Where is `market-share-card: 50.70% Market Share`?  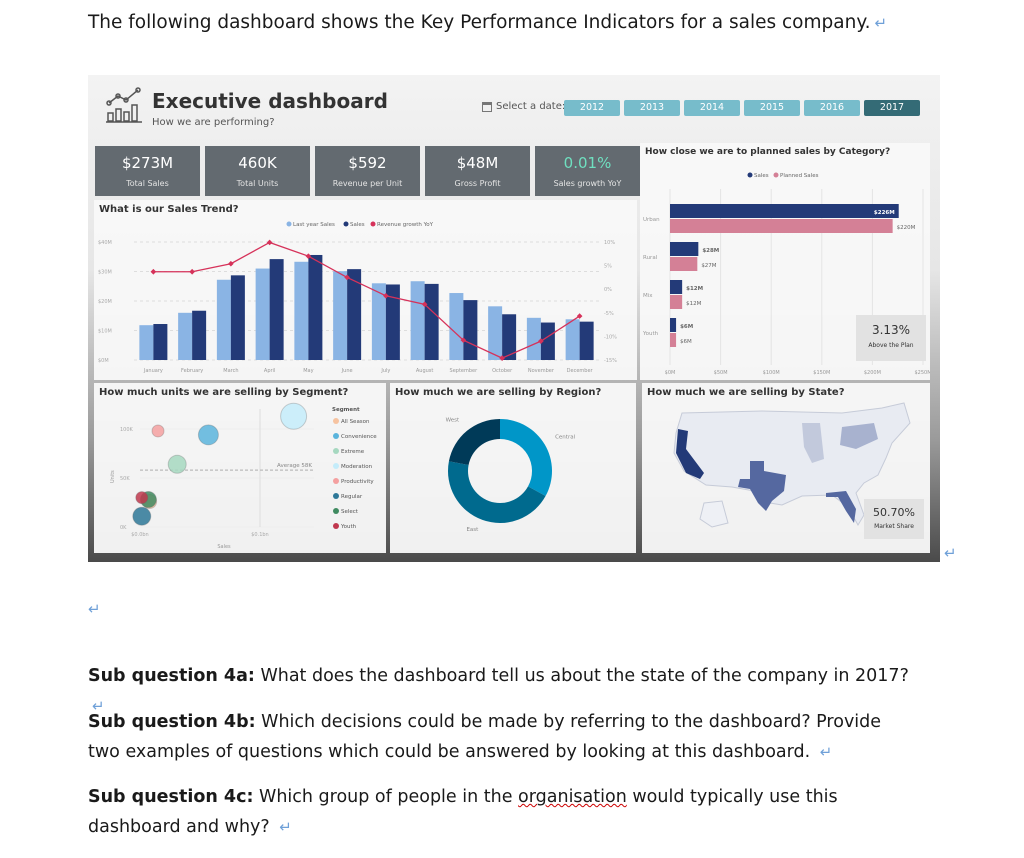
market-share-card: 50.70% Market Share is located at coordinates (894, 519).